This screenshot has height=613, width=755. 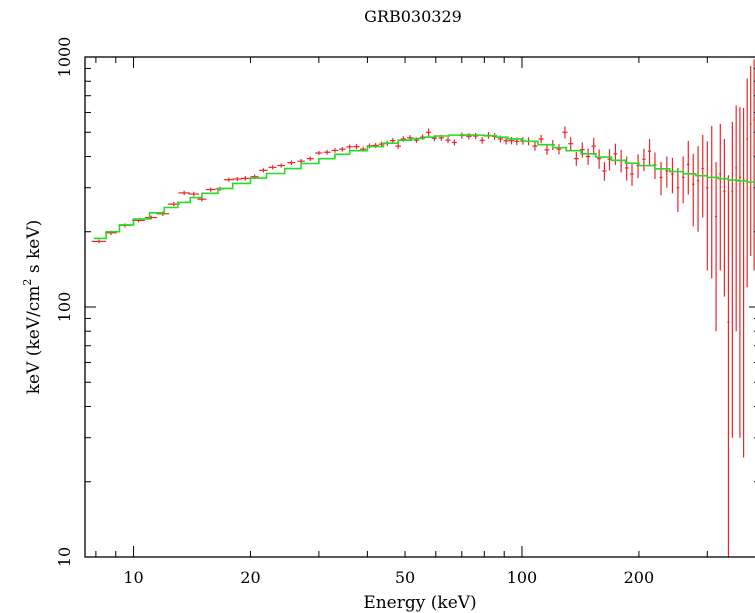 I want to click on y-tick-label-2: 1000, so click(x=64, y=57).